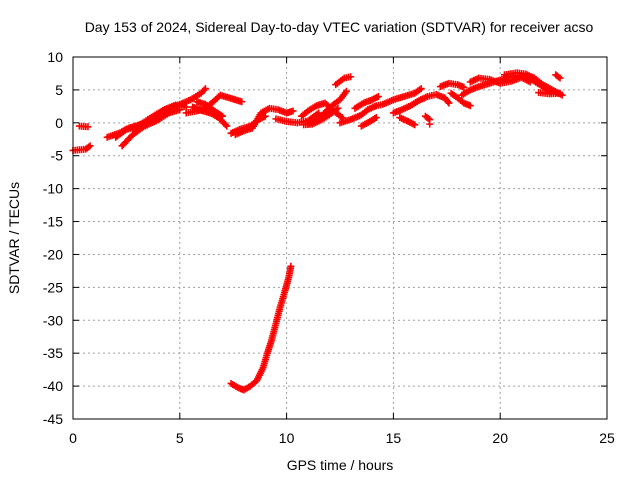 This screenshot has width=640, height=480. I want to click on x-tick-label: 5, so click(180, 438).